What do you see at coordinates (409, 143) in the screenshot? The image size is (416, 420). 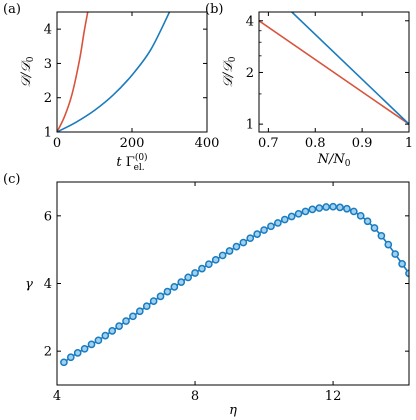 I see `x-tick-label: 1` at bounding box center [409, 143].